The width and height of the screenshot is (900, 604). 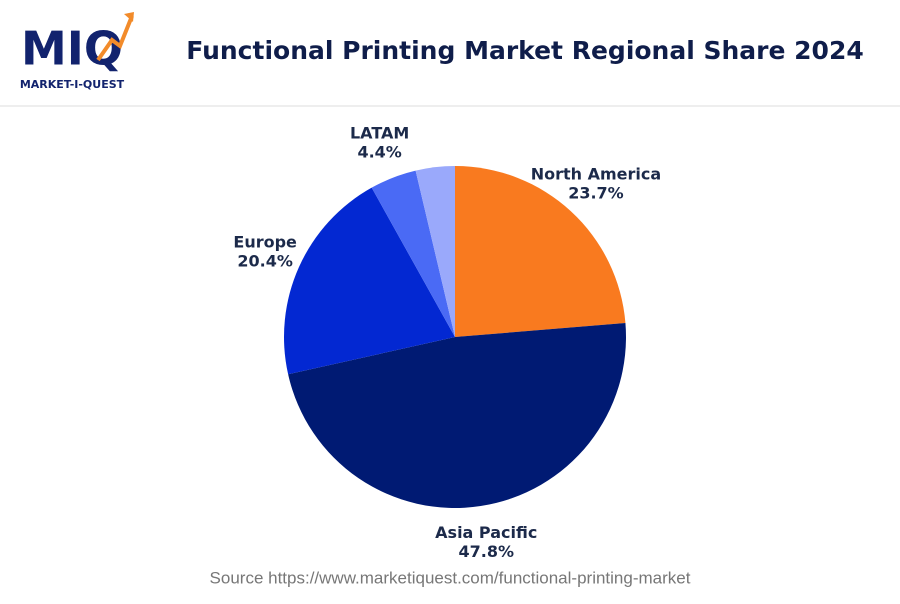 What do you see at coordinates (379, 133) in the screenshot?
I see `slice-label: LATAM` at bounding box center [379, 133].